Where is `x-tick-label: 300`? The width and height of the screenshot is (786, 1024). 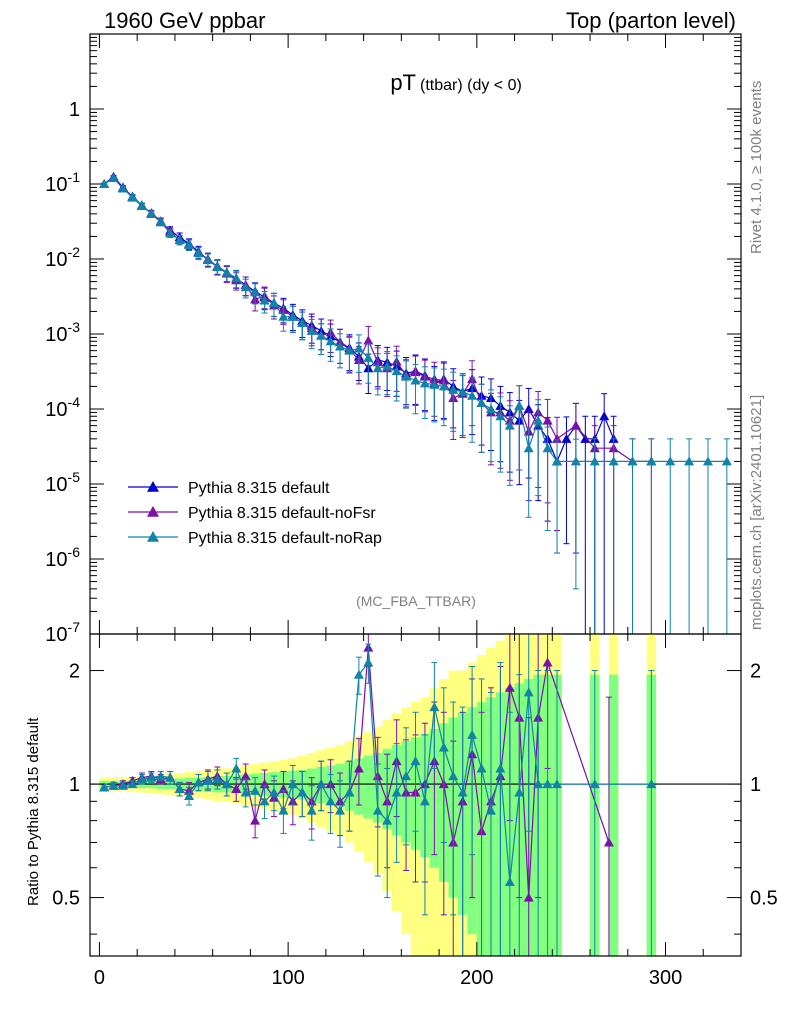 x-tick-label: 300 is located at coordinates (665, 978).